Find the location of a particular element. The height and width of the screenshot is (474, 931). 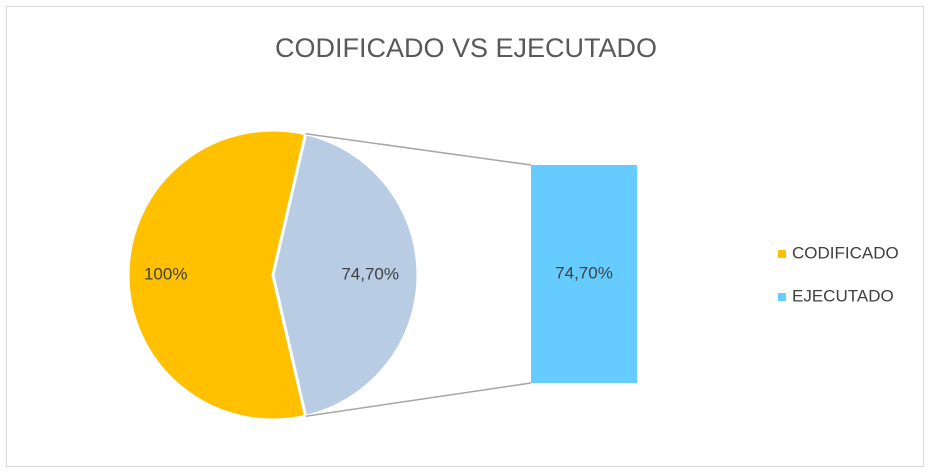

legend-label: EJECUTADO is located at coordinates (843, 295).